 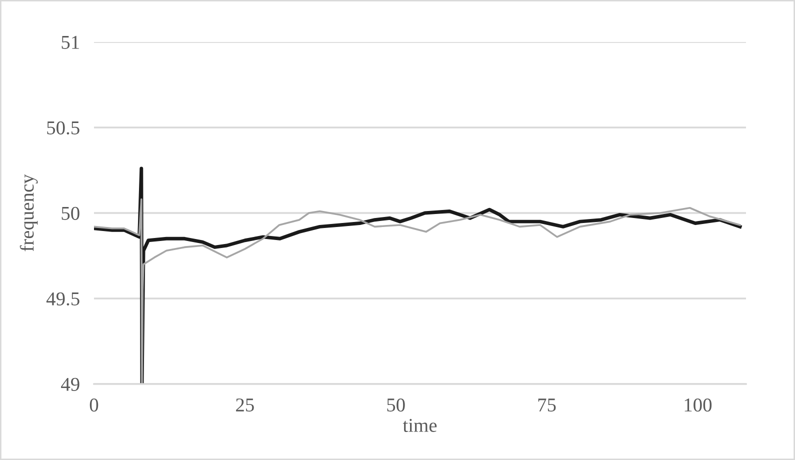 I want to click on y-tick-label: 49.5, so click(x=63, y=299).